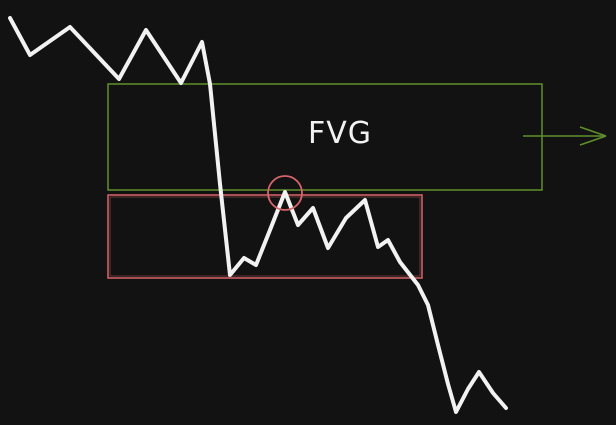  Describe the element at coordinates (340, 133) in the screenshot. I see `fvg-label: FVG` at that location.